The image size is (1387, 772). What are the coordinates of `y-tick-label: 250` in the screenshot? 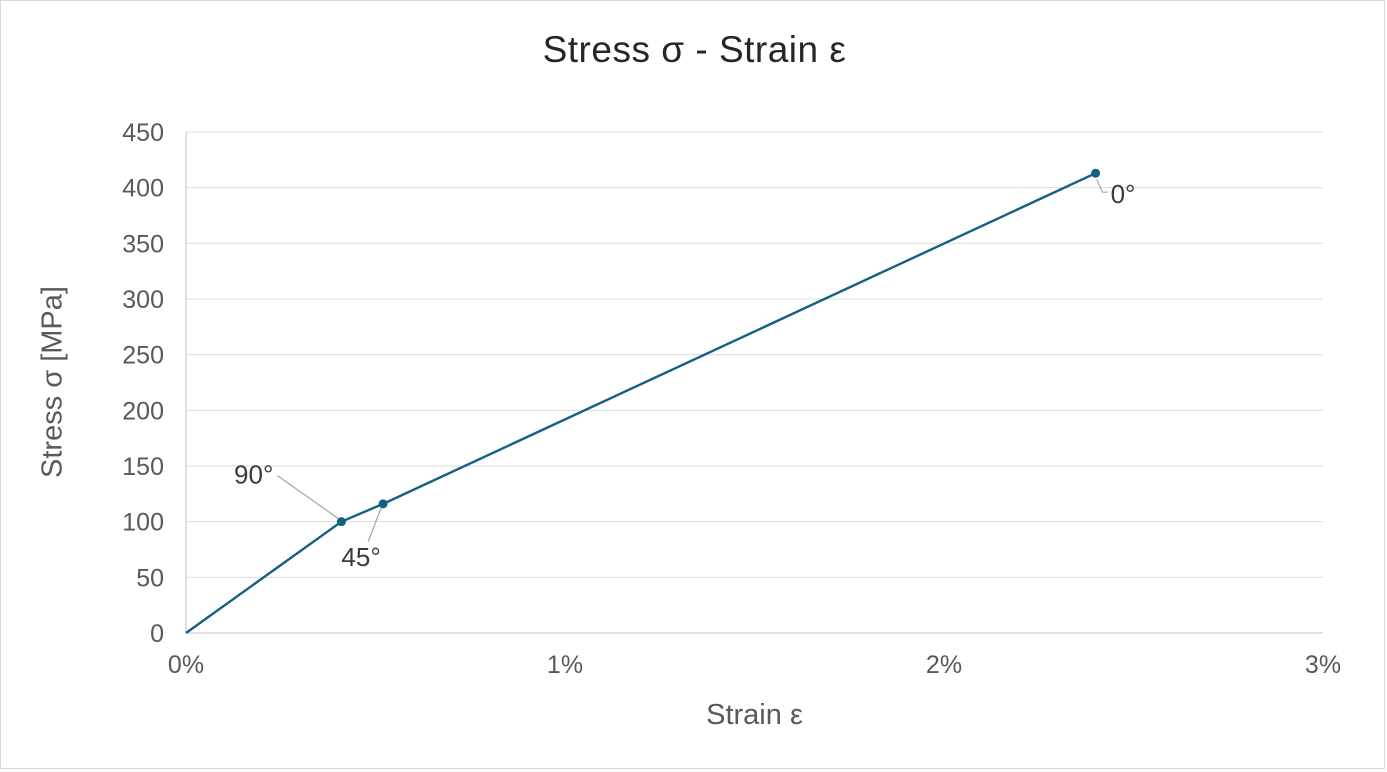 It's located at (143, 356).